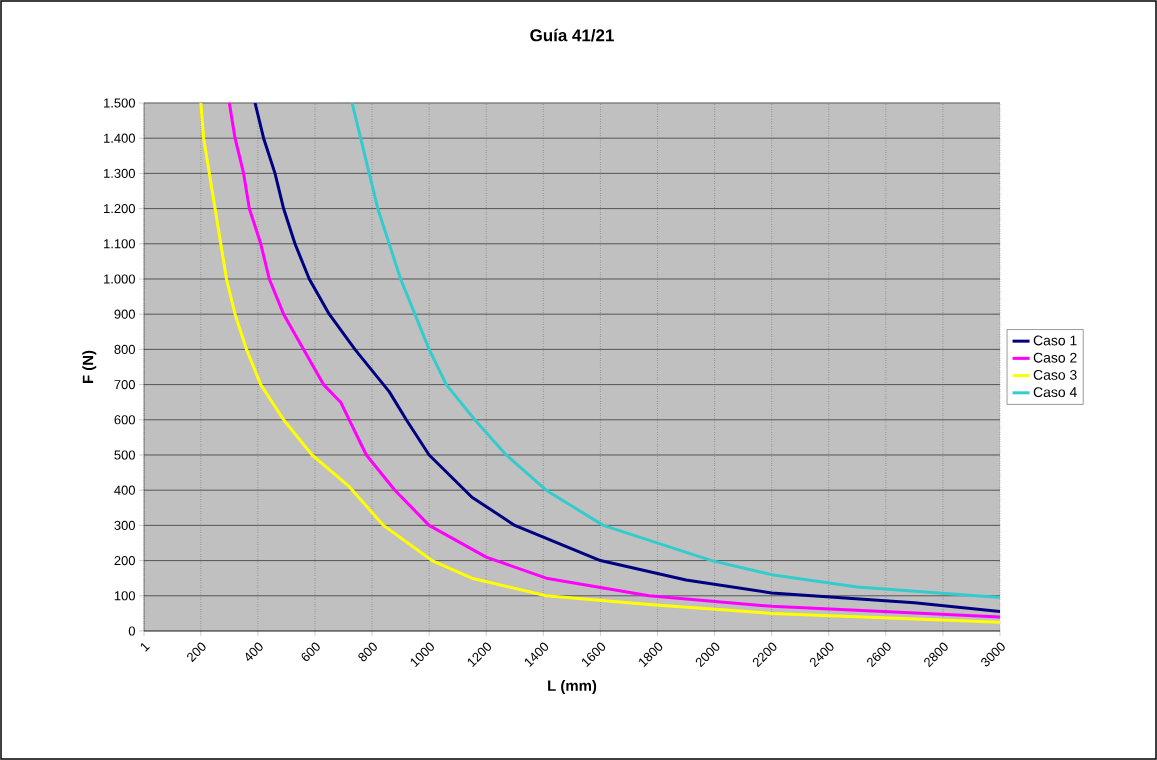  I want to click on legend-label: Caso 4, so click(1055, 392).